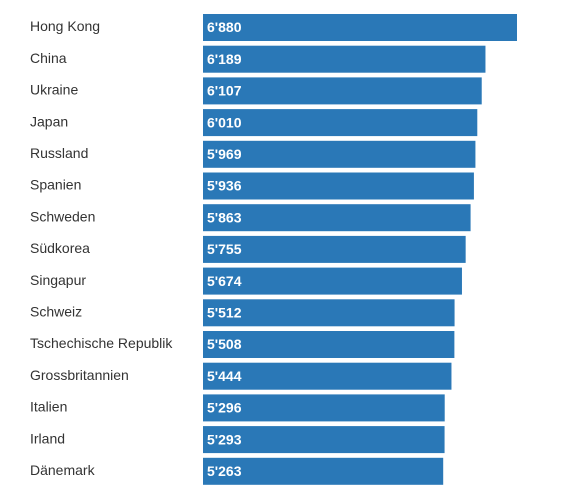 The width and height of the screenshot is (582, 496). Describe the element at coordinates (224, 281) in the screenshot. I see `value-label: 5'674` at that location.